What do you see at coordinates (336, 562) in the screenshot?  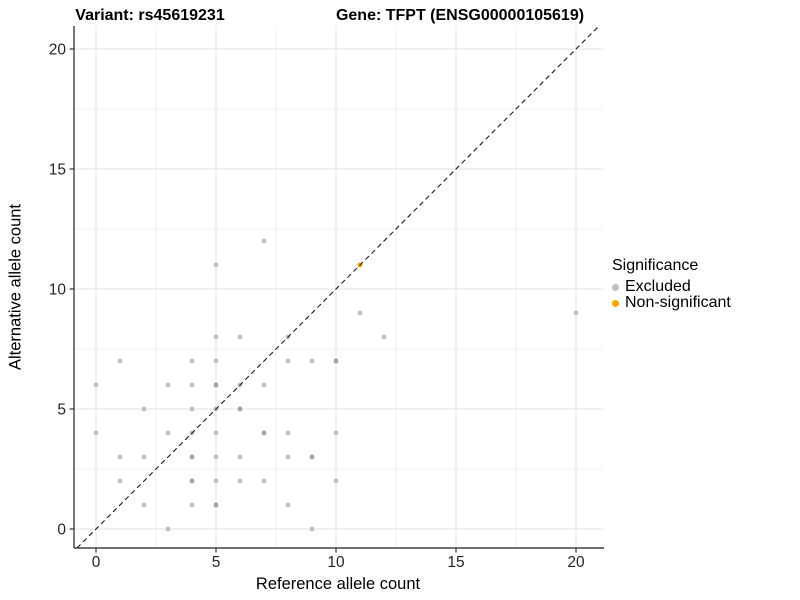 I see `x-tick-label: 10` at bounding box center [336, 562].